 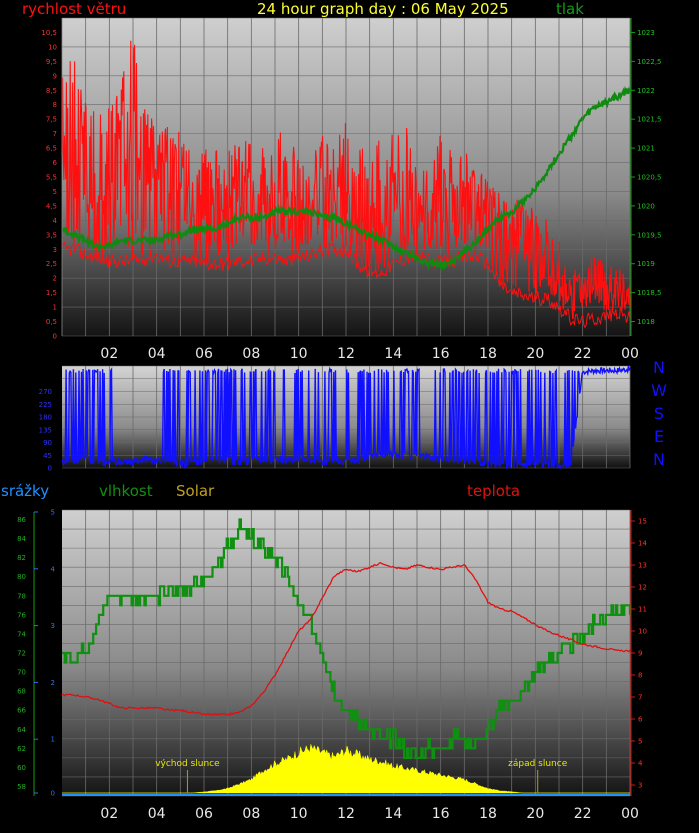 What do you see at coordinates (49, 33) in the screenshot?
I see `wind-tick-label: 10,5` at bounding box center [49, 33].